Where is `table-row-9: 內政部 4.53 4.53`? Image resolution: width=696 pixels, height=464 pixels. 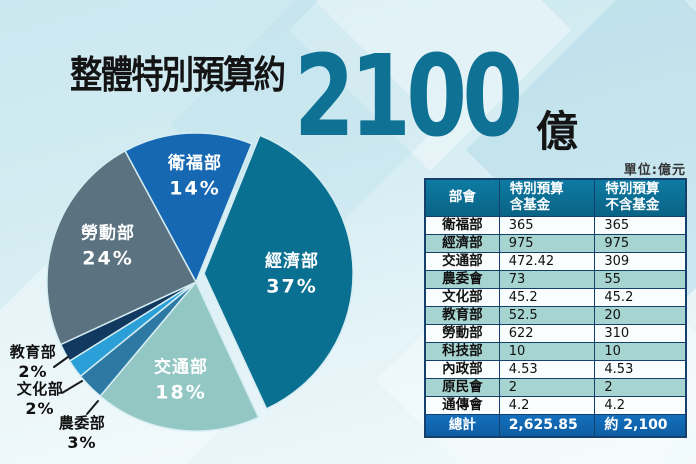 table-row-9: 內政部 4.53 4.53 is located at coordinates (555, 369).